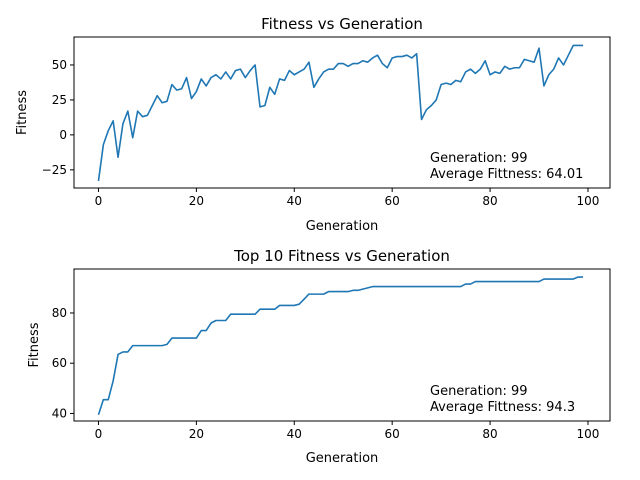 The height and width of the screenshot is (480, 640). I want to click on y-tick-label: 0, so click(63, 135).